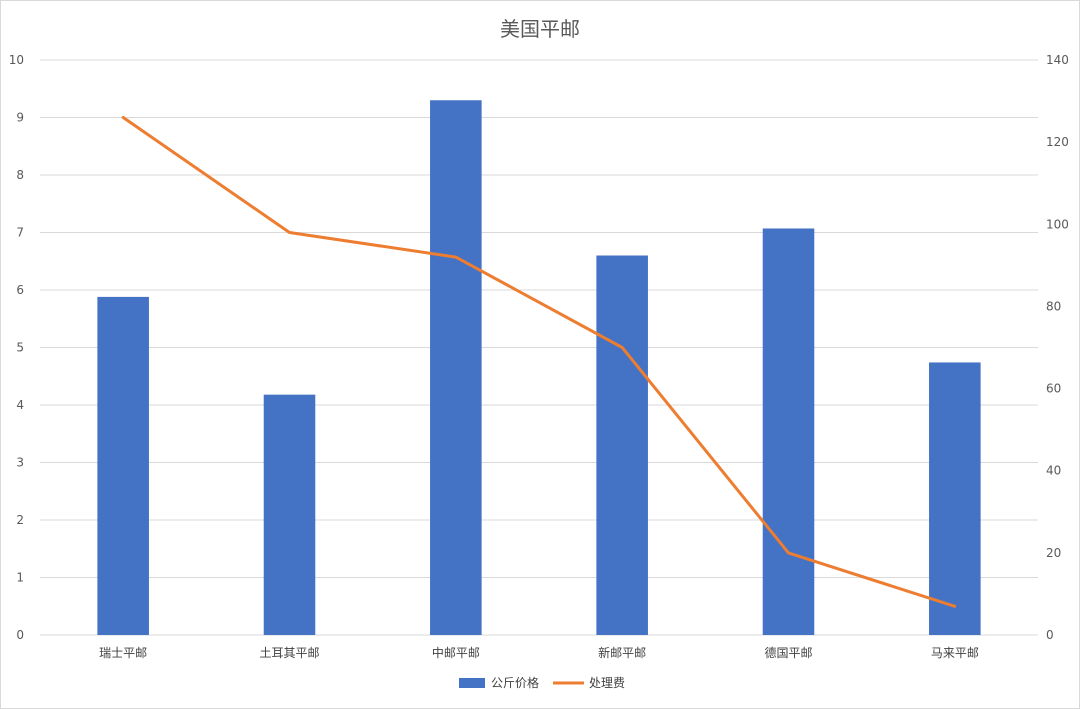  What do you see at coordinates (20, 175) in the screenshot?
I see `left-tick-label: 8` at bounding box center [20, 175].